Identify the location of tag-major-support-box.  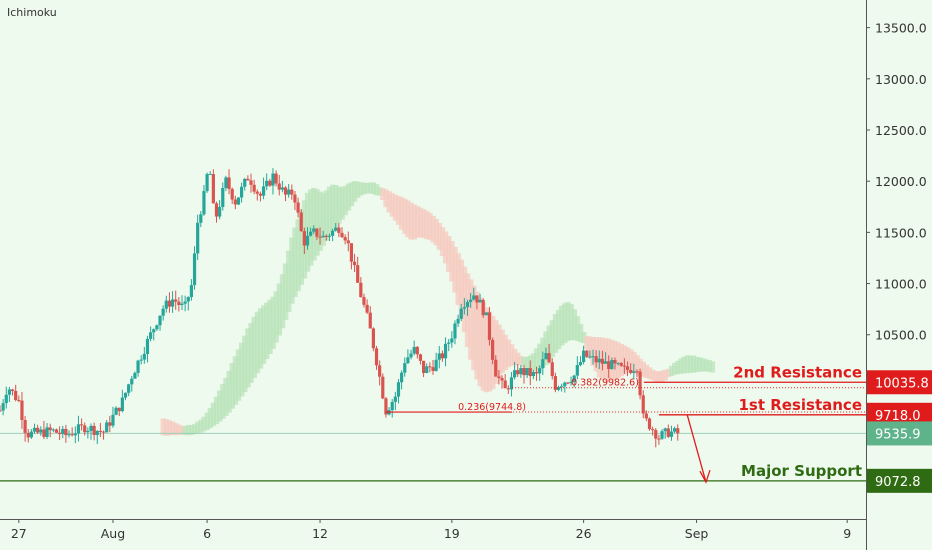
(899, 480).